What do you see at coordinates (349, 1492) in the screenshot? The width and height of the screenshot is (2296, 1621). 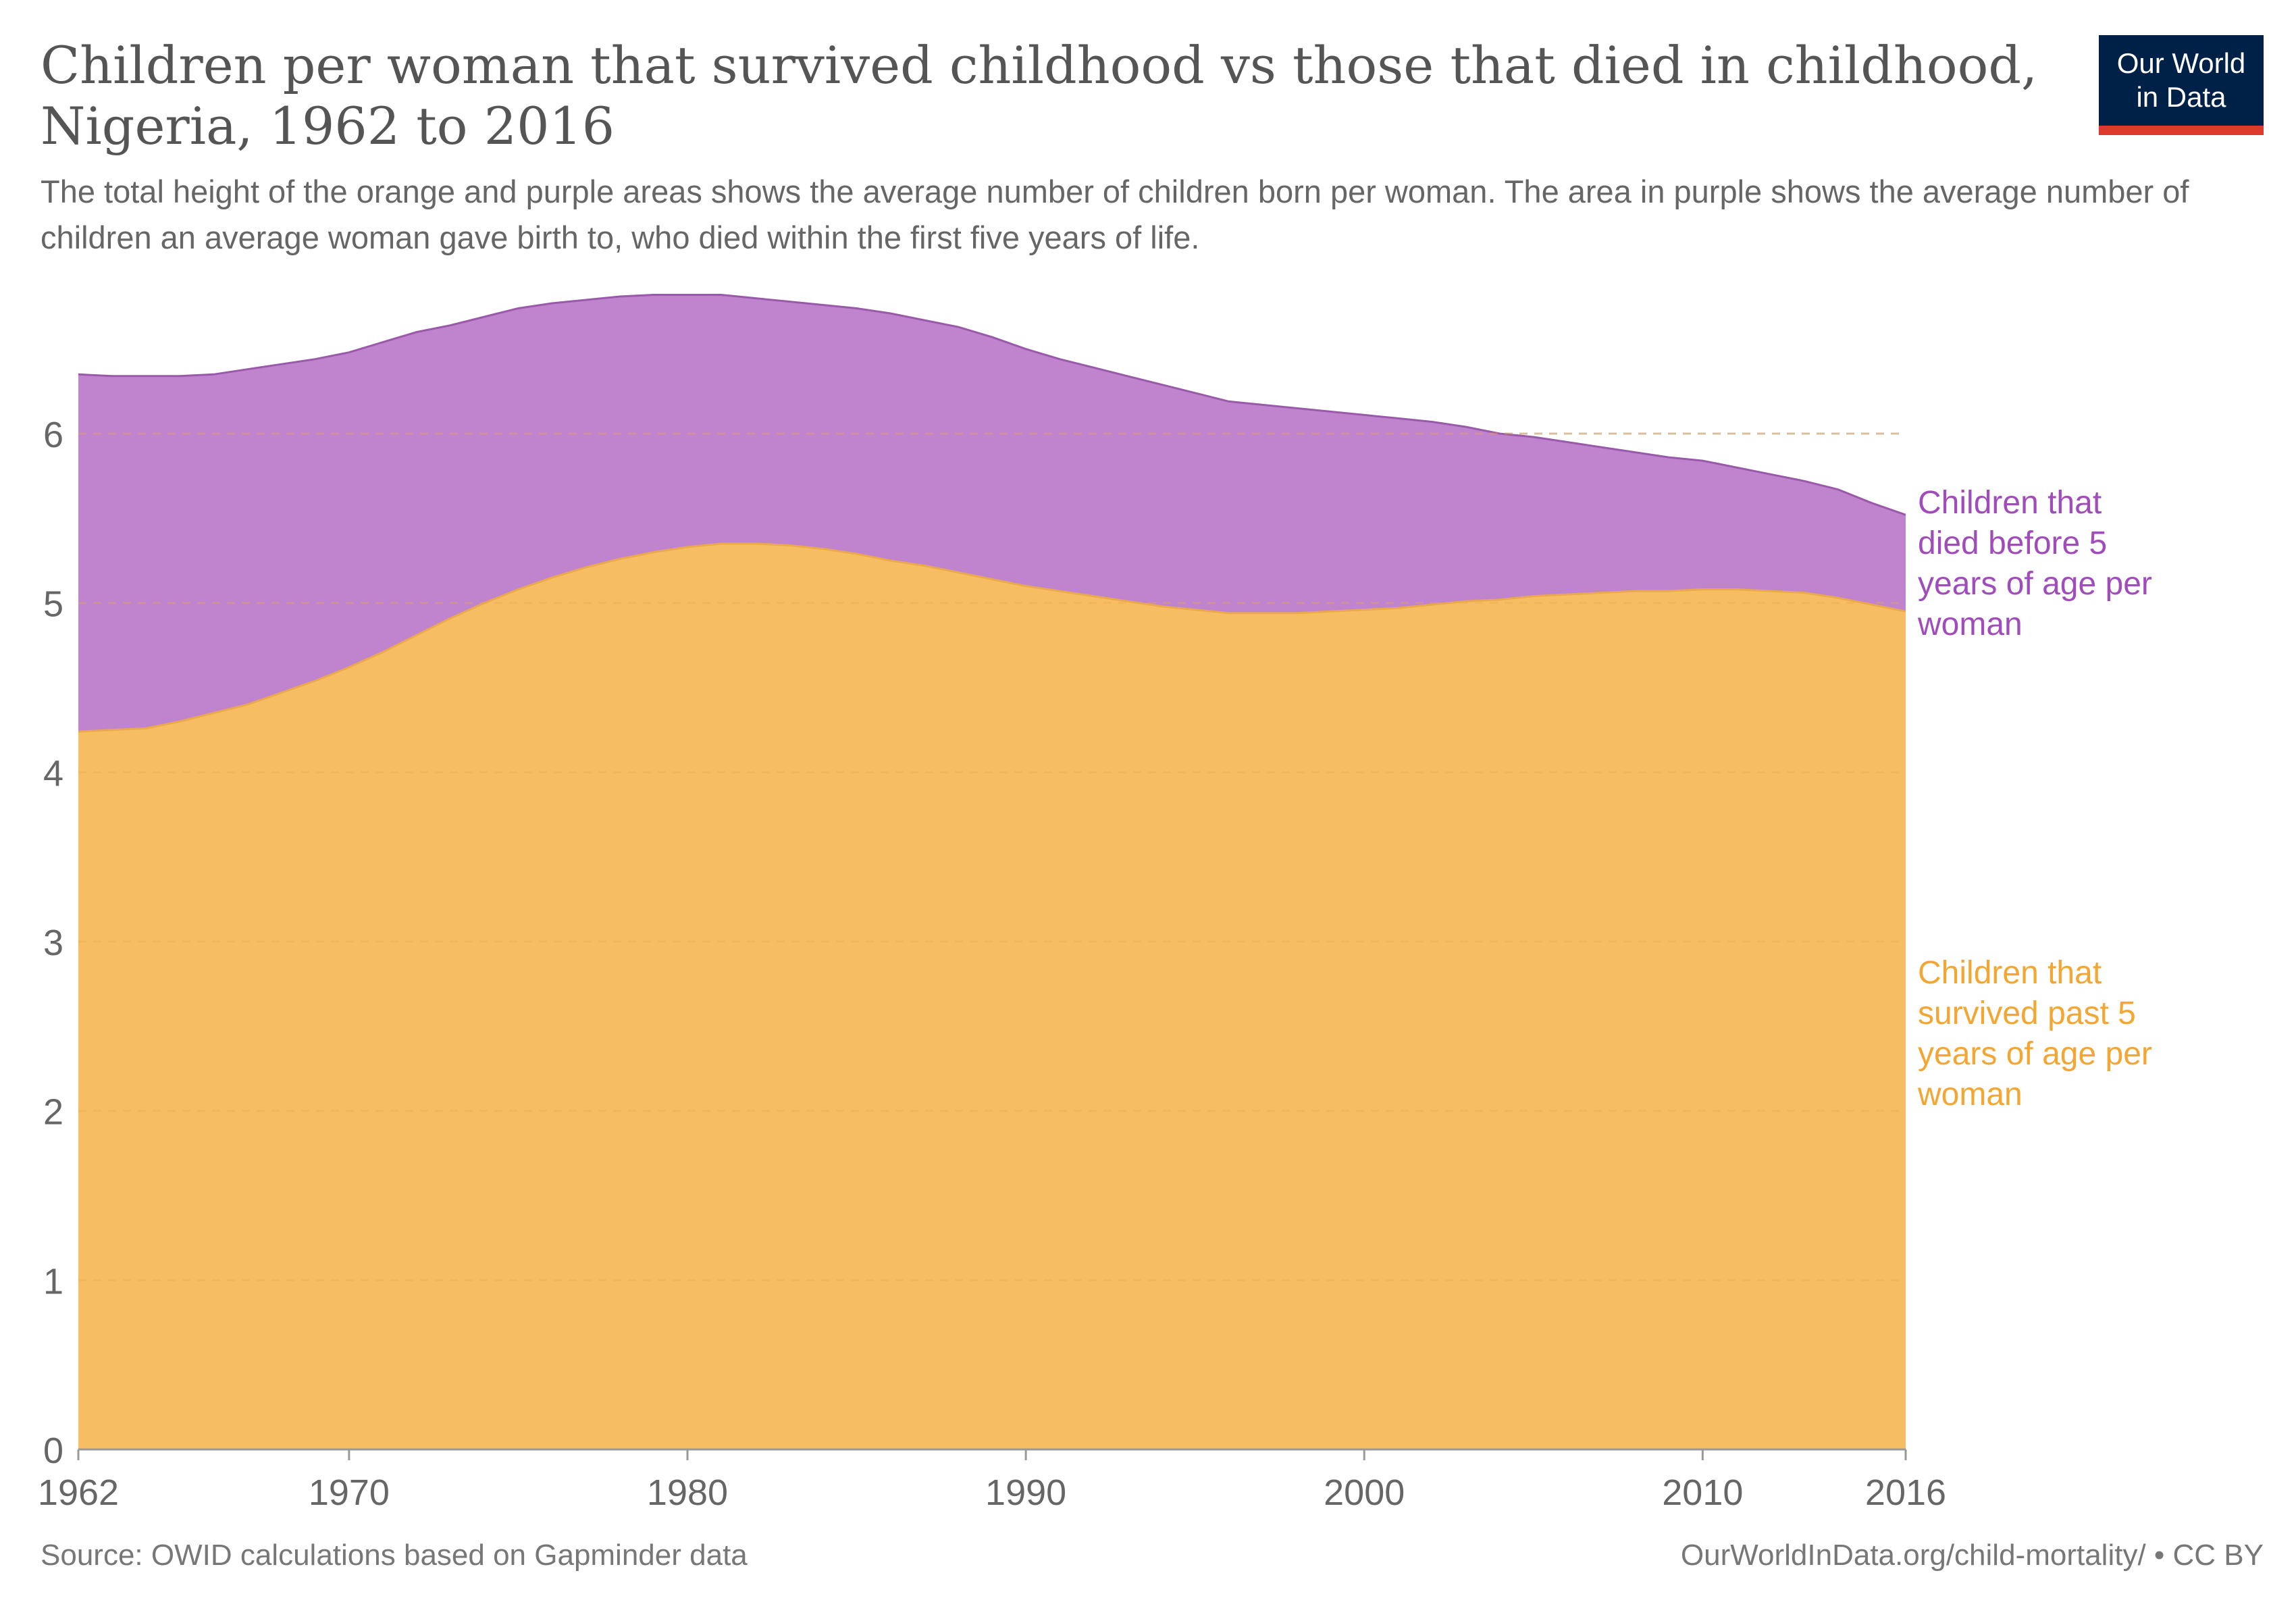 I see `x-tick-label-1970: 1970` at bounding box center [349, 1492].